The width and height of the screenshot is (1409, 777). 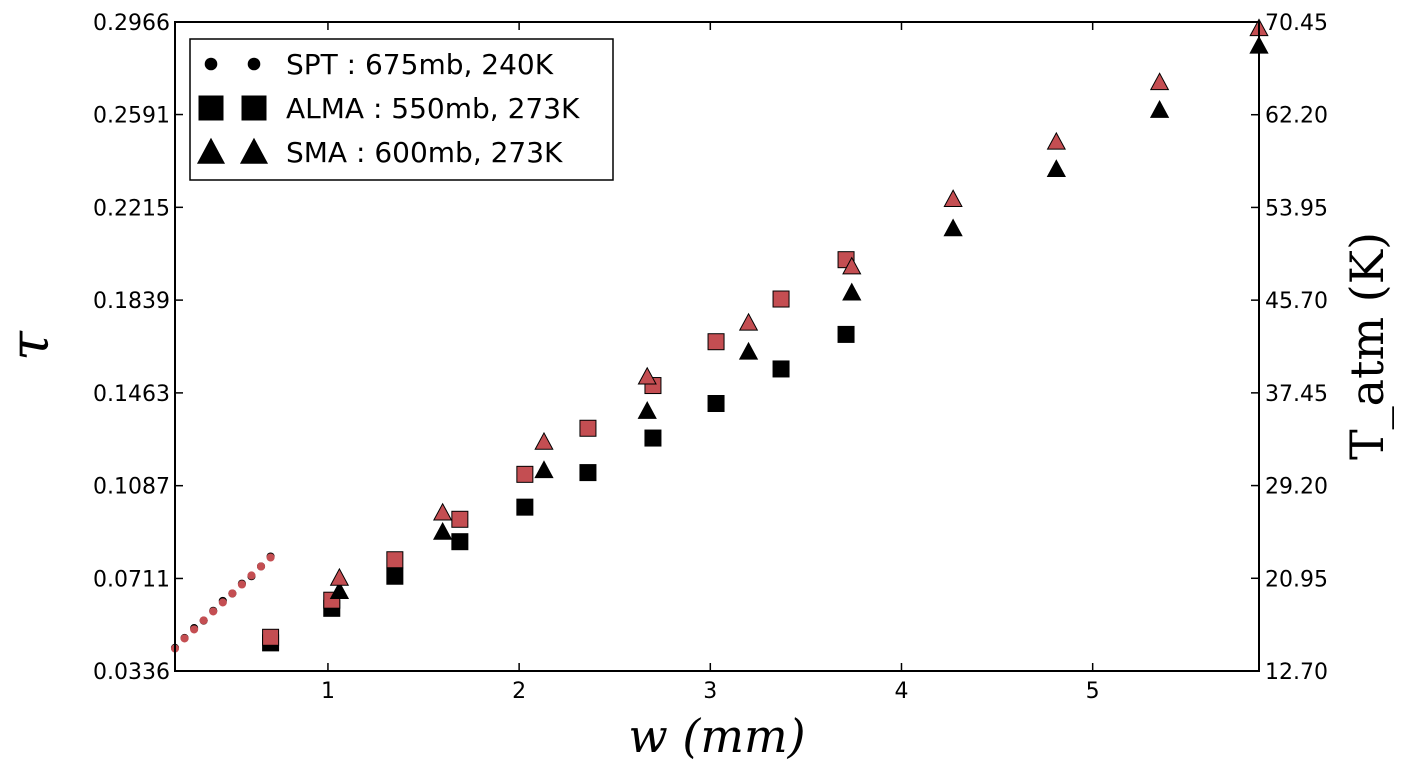 What do you see at coordinates (1296, 23) in the screenshot?
I see `y-right-tick-label: 70.45` at bounding box center [1296, 23].